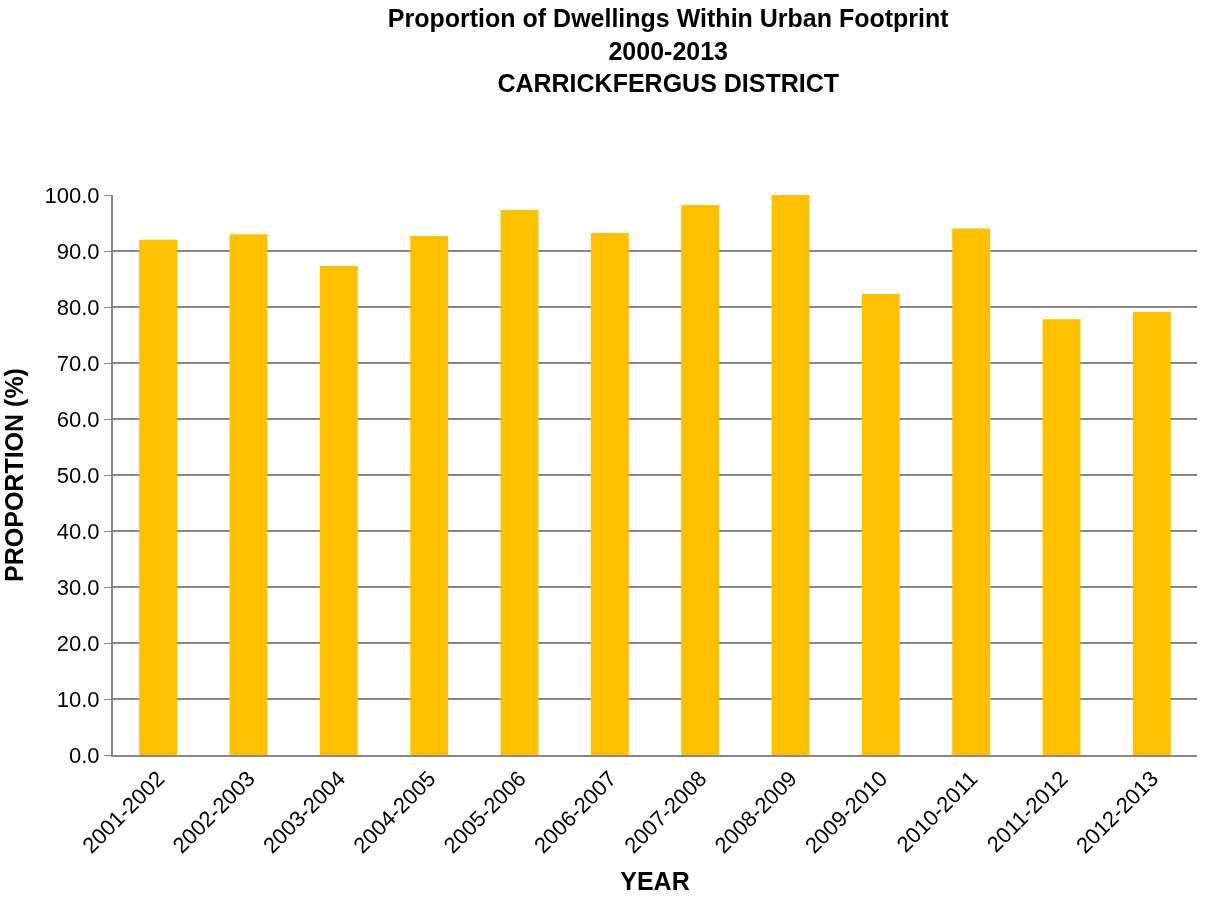  I want to click on y-tick-label: 10.0, so click(78, 699).